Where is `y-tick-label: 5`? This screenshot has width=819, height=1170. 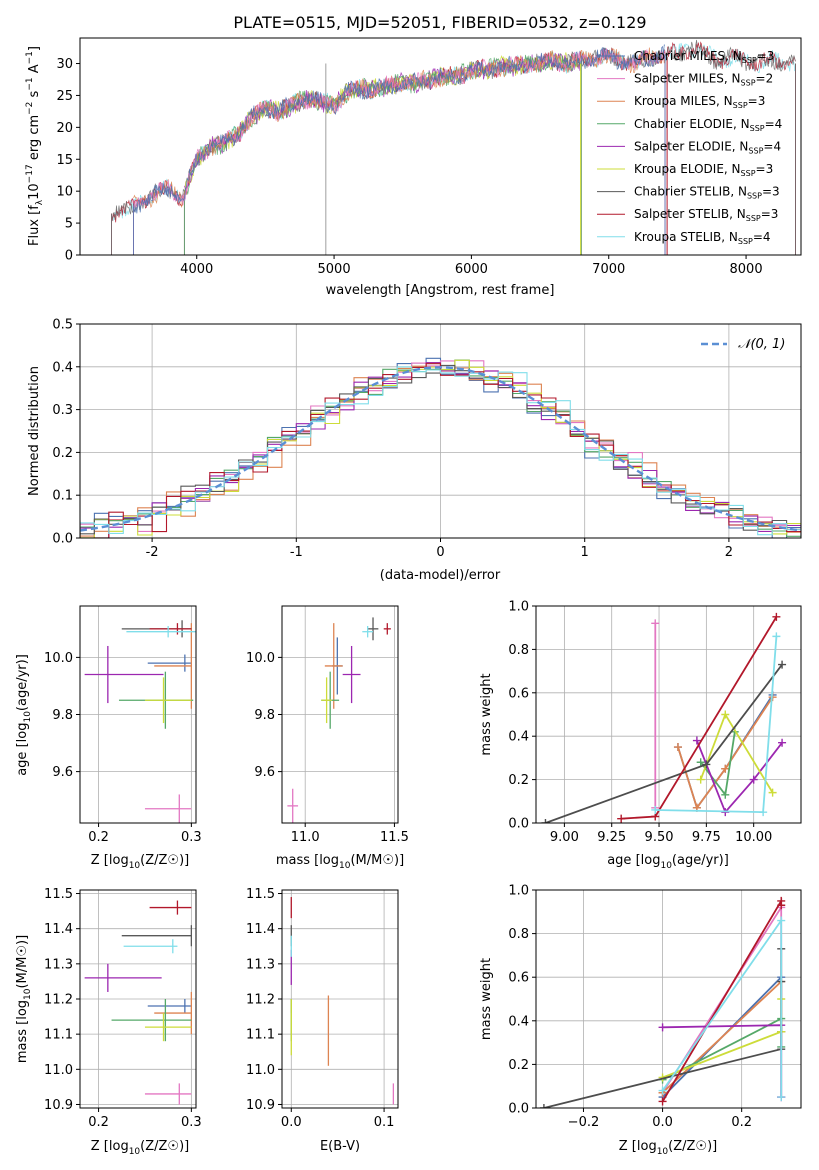
y-tick-label: 5 is located at coordinates (69, 224).